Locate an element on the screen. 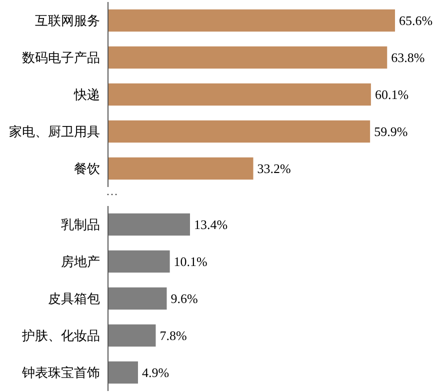 The image size is (437, 392). data-label: 9.6% is located at coordinates (184, 298).